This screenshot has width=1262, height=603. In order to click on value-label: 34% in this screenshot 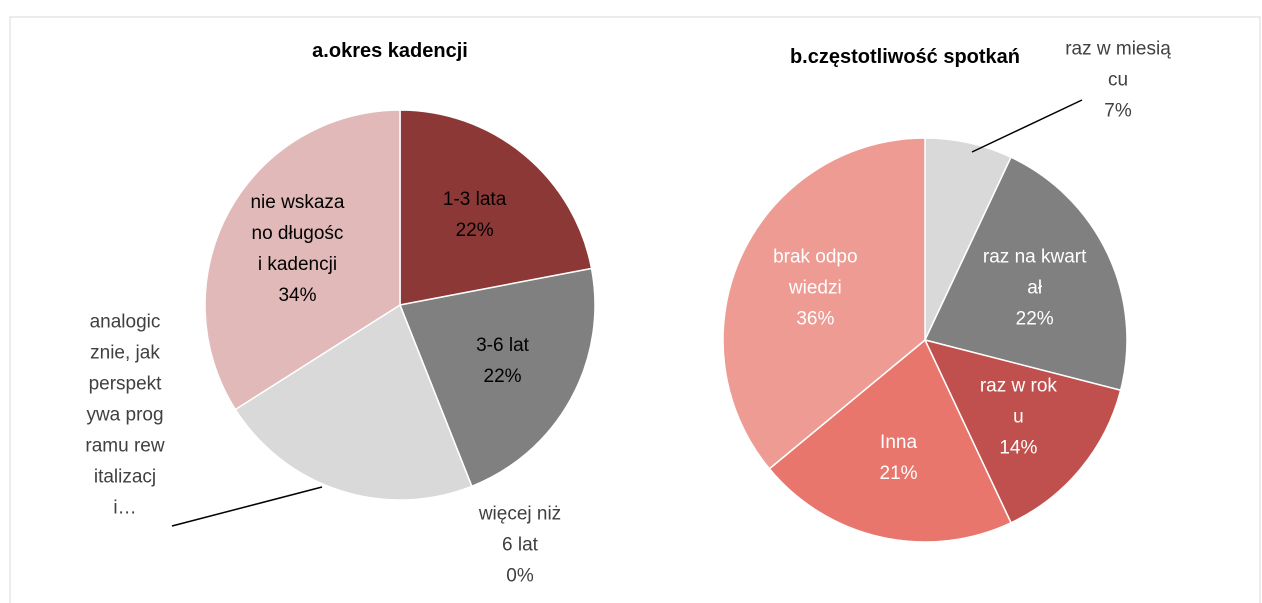, I will do `click(297, 295)`.